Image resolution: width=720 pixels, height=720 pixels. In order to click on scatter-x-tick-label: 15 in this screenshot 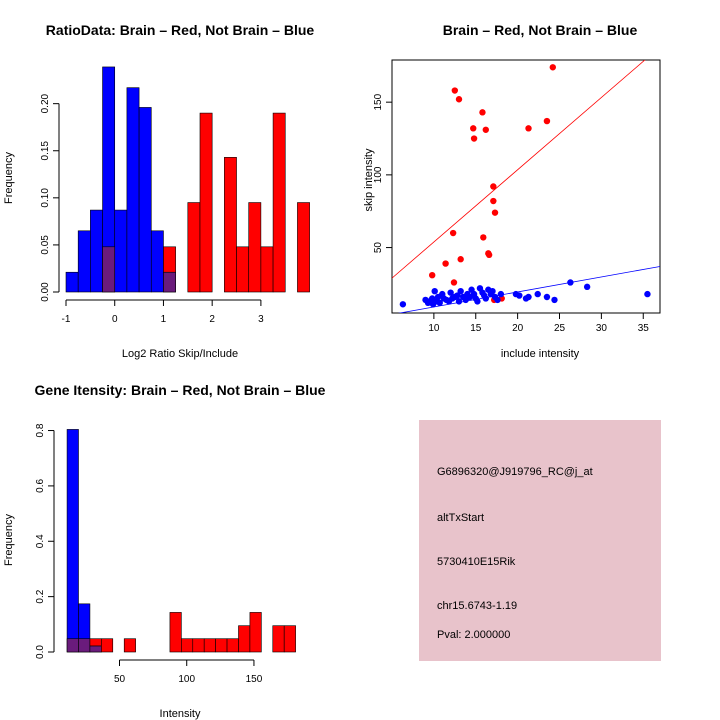, I will do `click(476, 328)`.